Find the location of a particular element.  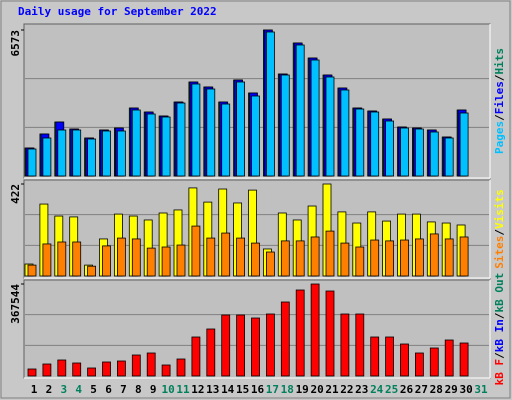

x-tick-label: 7 is located at coordinates (123, 389).